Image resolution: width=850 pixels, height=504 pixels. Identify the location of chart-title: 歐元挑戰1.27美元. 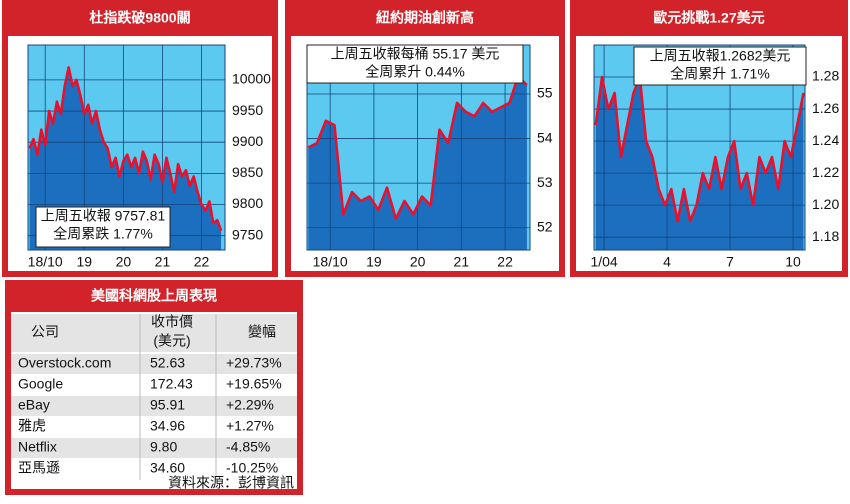
(708, 18).